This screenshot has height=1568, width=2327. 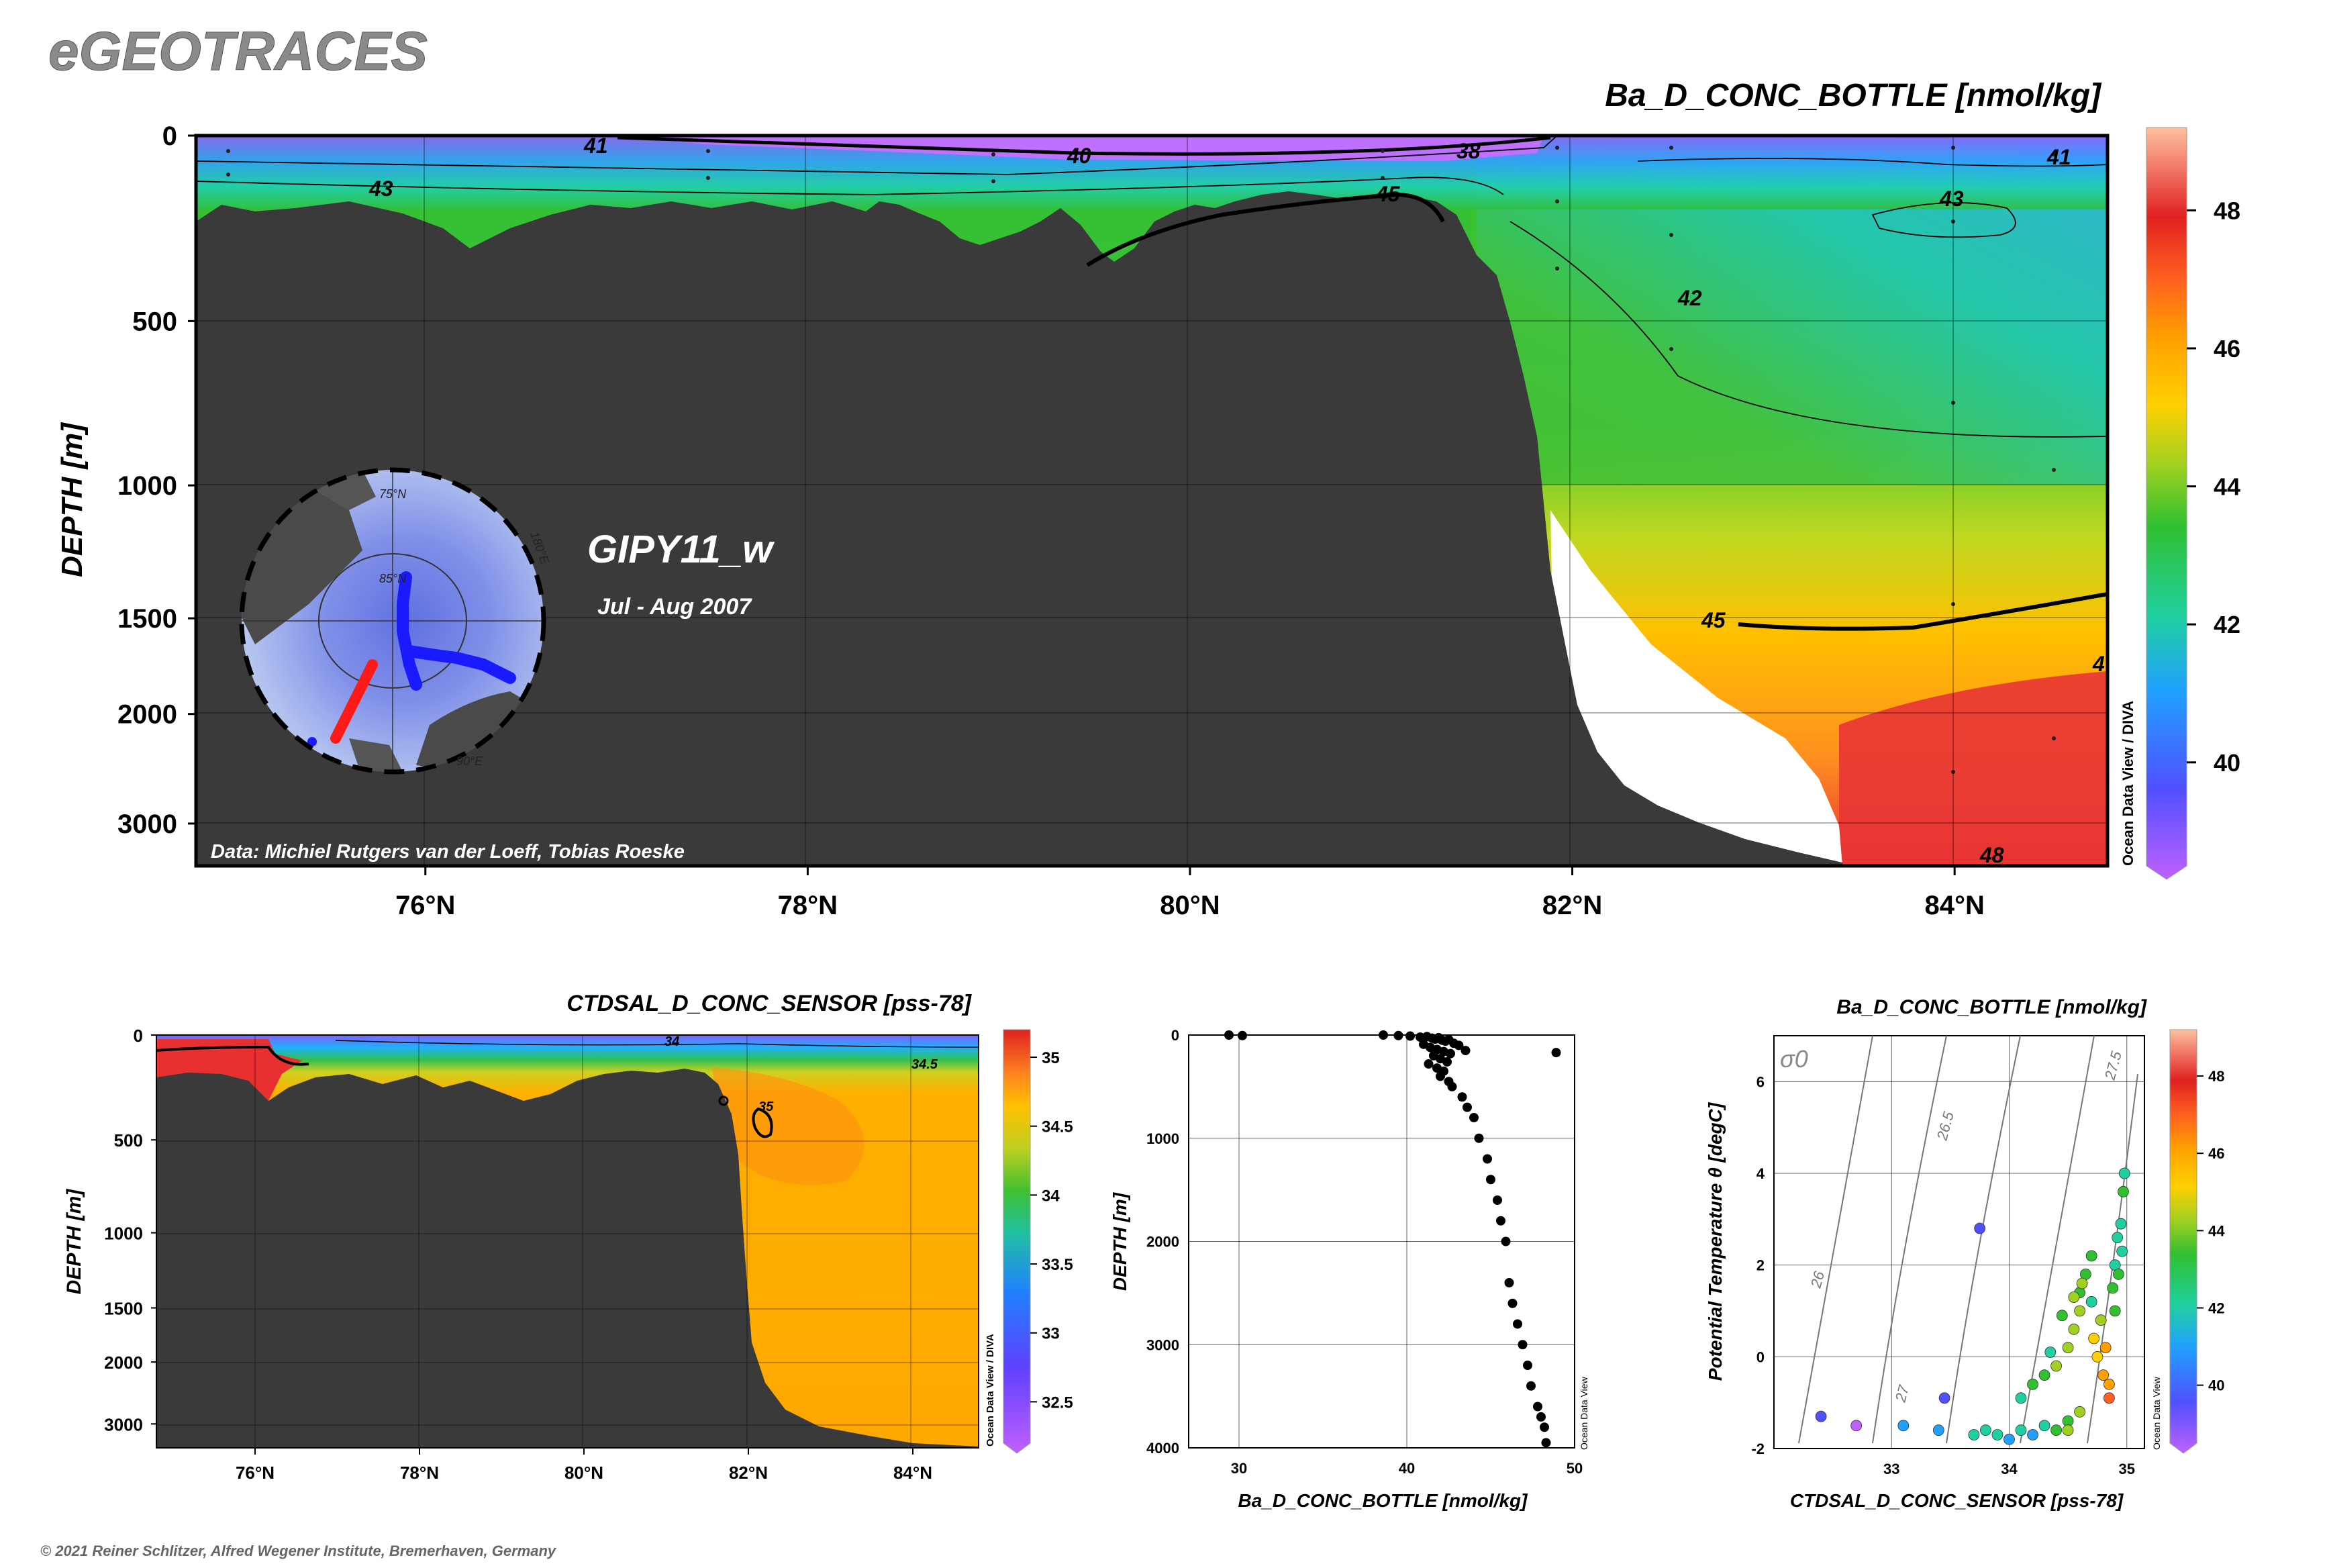 What do you see at coordinates (1584, 1413) in the screenshot?
I see `profile-odv-credit: Ocean Data View` at bounding box center [1584, 1413].